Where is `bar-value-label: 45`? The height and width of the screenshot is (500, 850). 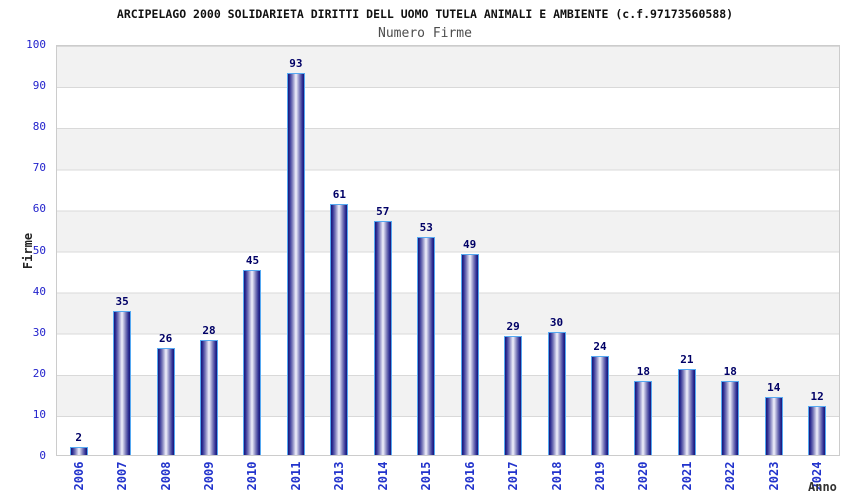 bar-value-label: 45 is located at coordinates (252, 261).